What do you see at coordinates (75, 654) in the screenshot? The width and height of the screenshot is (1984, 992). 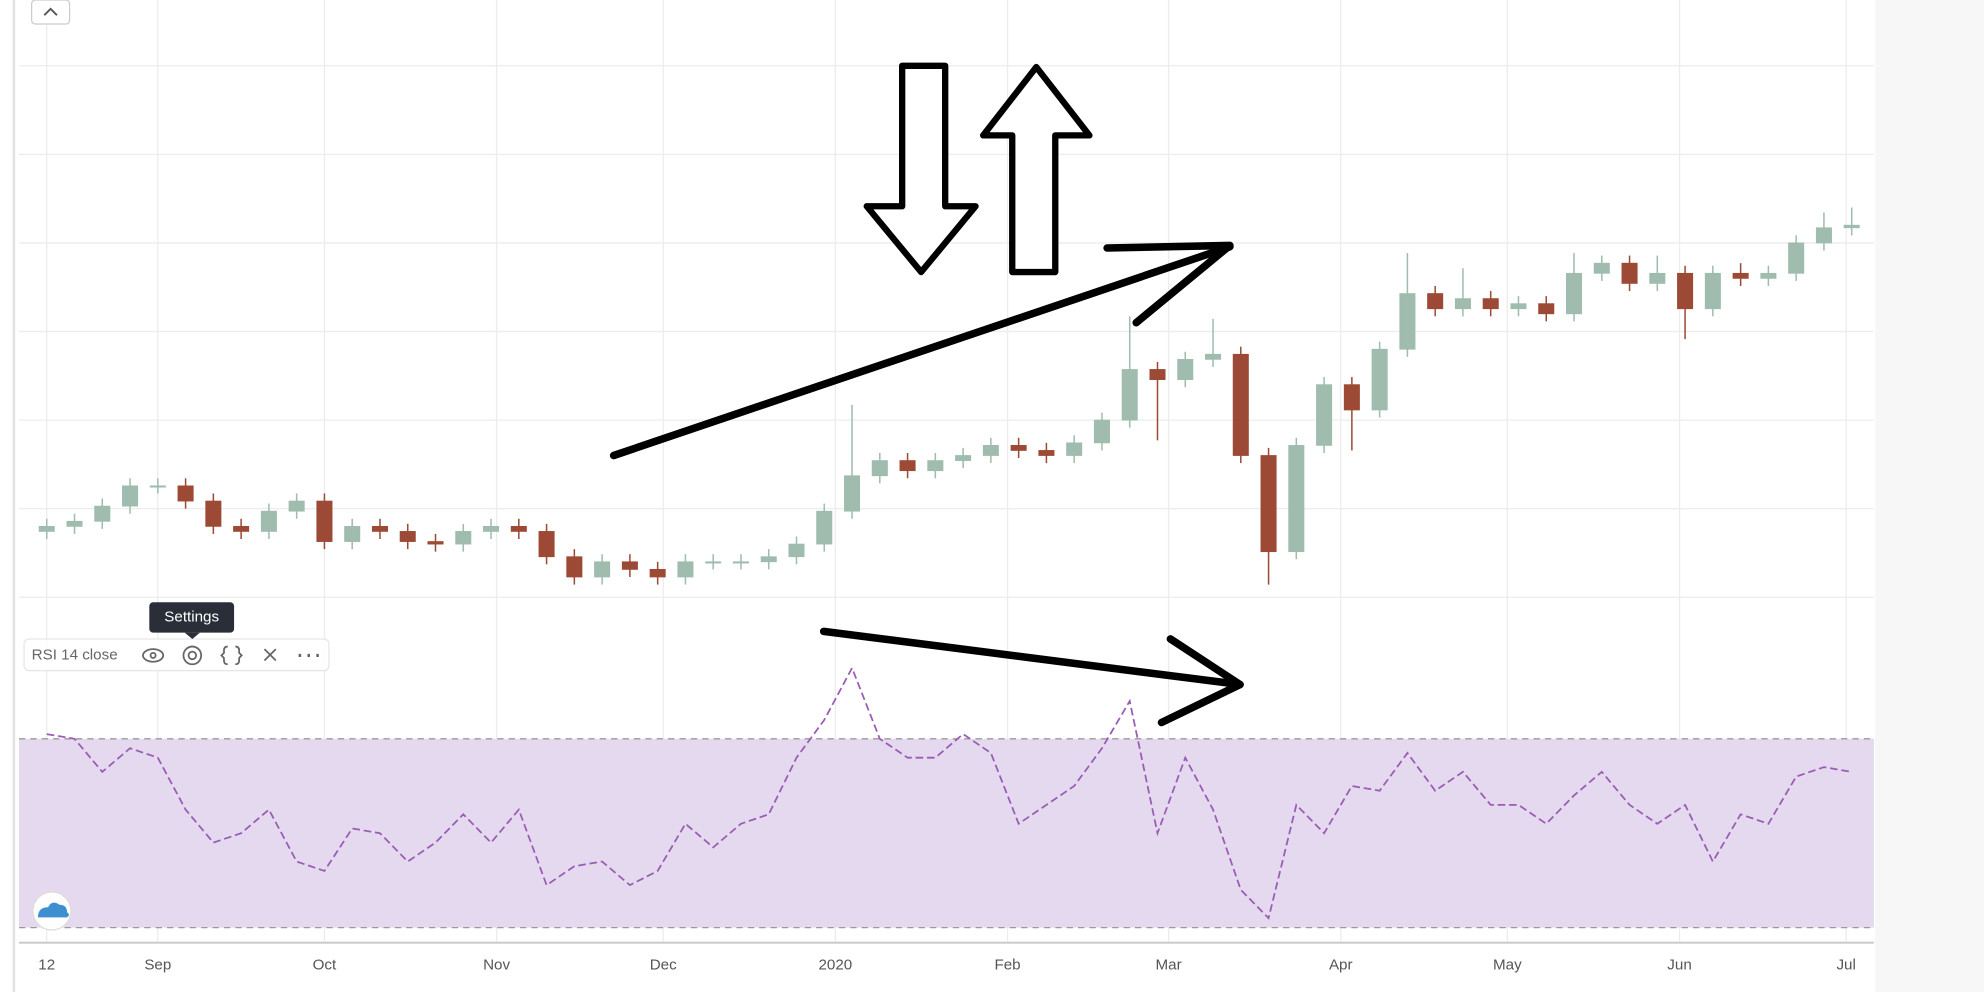 I see `legend-label: RSI 14 close` at bounding box center [75, 654].